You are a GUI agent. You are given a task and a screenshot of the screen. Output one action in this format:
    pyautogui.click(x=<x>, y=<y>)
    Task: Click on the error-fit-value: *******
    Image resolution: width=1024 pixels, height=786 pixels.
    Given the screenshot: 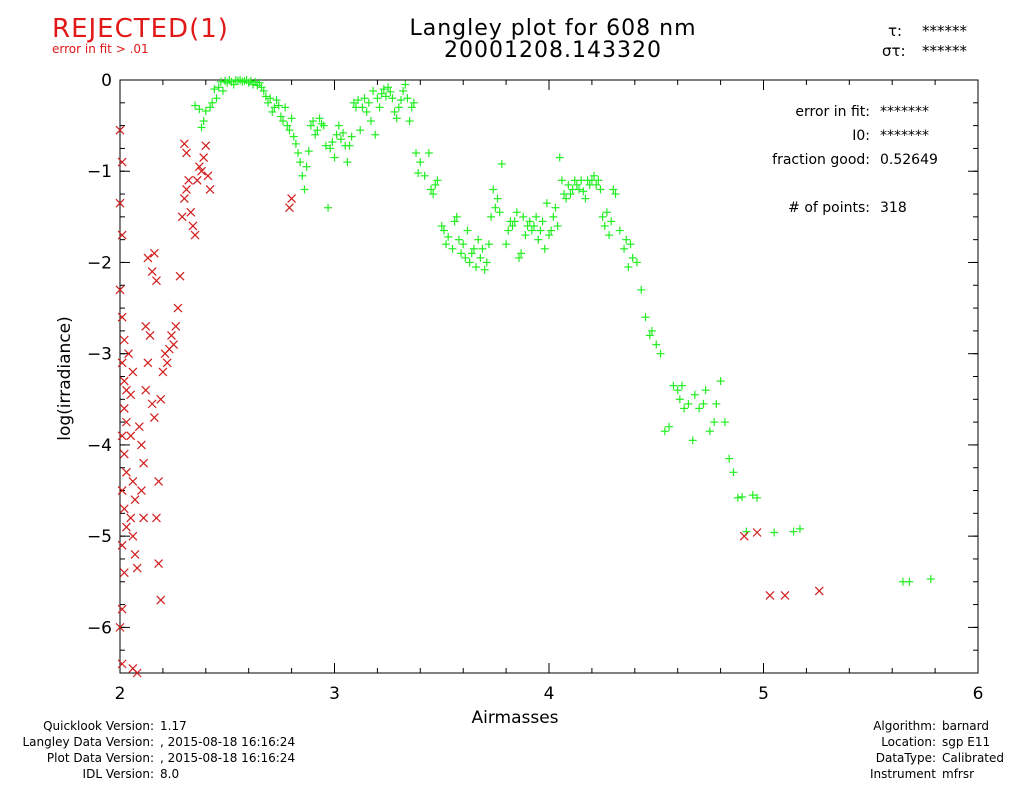 What is the action you would take?
    pyautogui.click(x=904, y=112)
    